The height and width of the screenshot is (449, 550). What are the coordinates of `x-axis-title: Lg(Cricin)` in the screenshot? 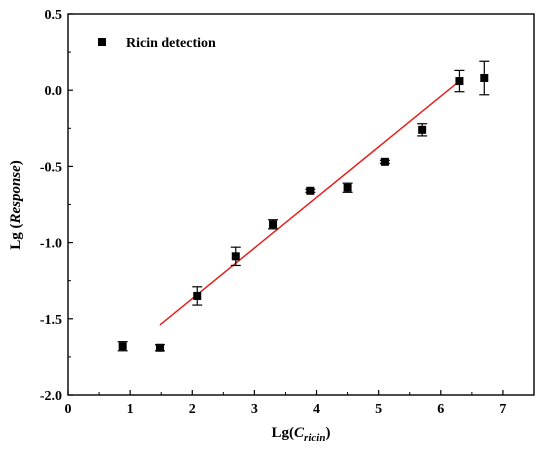 It's located at (301, 434).